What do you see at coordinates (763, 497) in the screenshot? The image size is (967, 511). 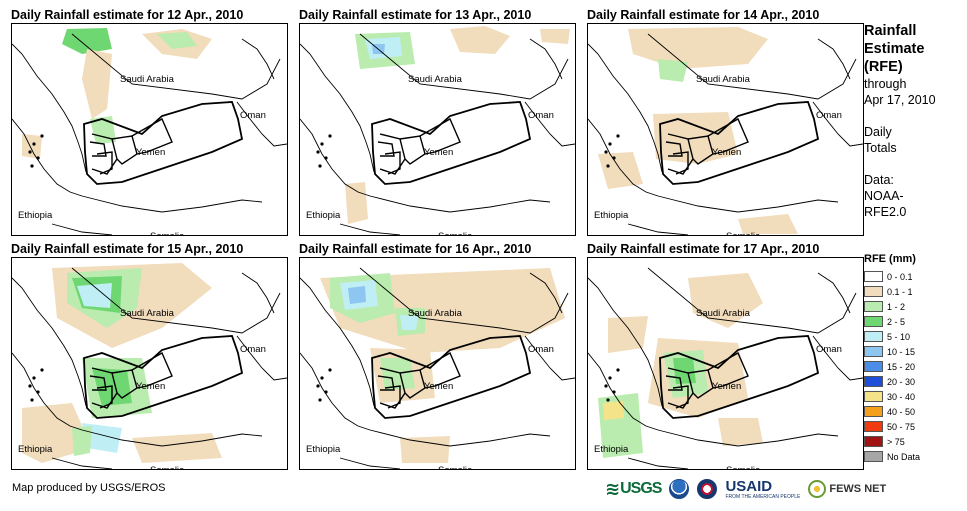 I see `usaid-logo-subtitle: FROM THE AMERICAN PEOPLE` at bounding box center [763, 497].